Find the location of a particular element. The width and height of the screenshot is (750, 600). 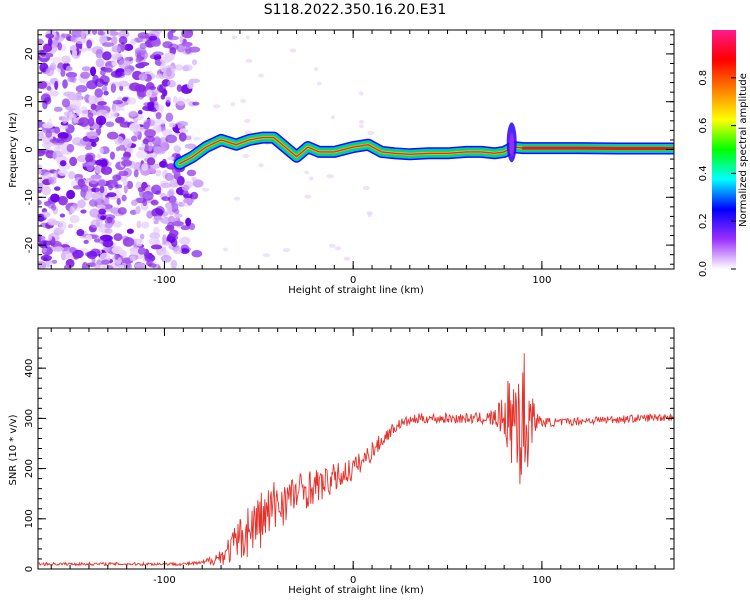

spectrogram-y-label: Frequency (Hz) is located at coordinates (13, 150).